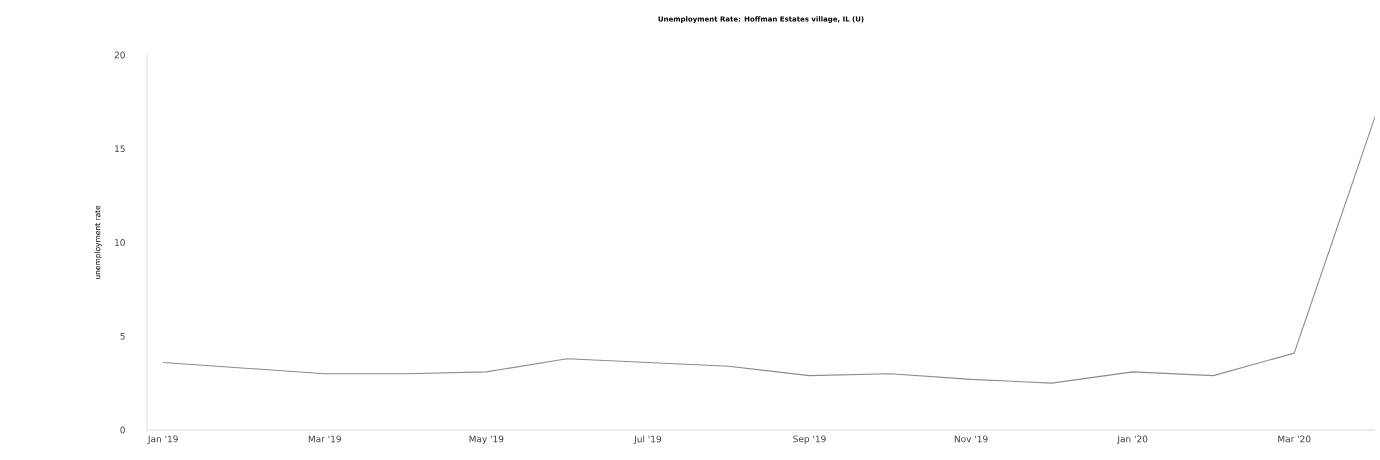 Image resolution: width=1380 pixels, height=460 pixels. Describe the element at coordinates (120, 149) in the screenshot. I see `y-tick-label: 15` at that location.